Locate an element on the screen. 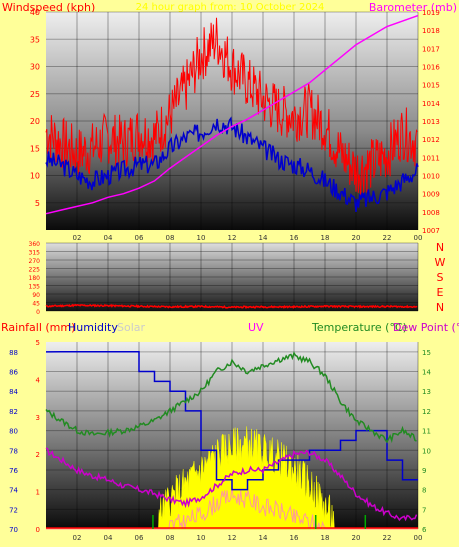 This screenshot has width=459, height=547. climate-x-tick-label: 08 is located at coordinates (170, 538).